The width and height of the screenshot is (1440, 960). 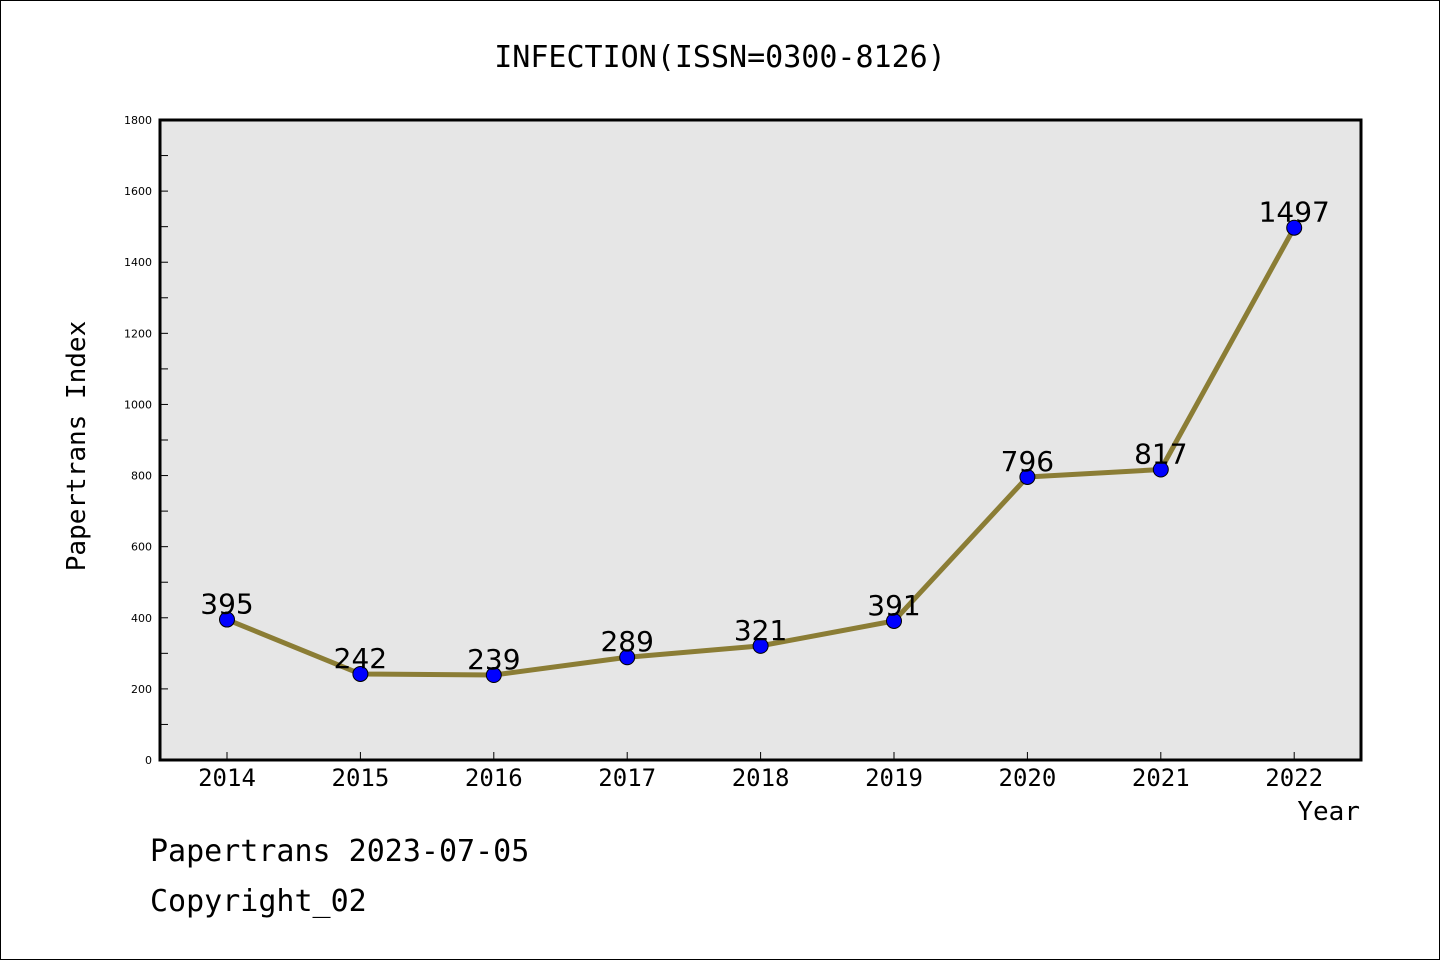 What do you see at coordinates (148, 760) in the screenshot?
I see `y-tick-label: 0` at bounding box center [148, 760].